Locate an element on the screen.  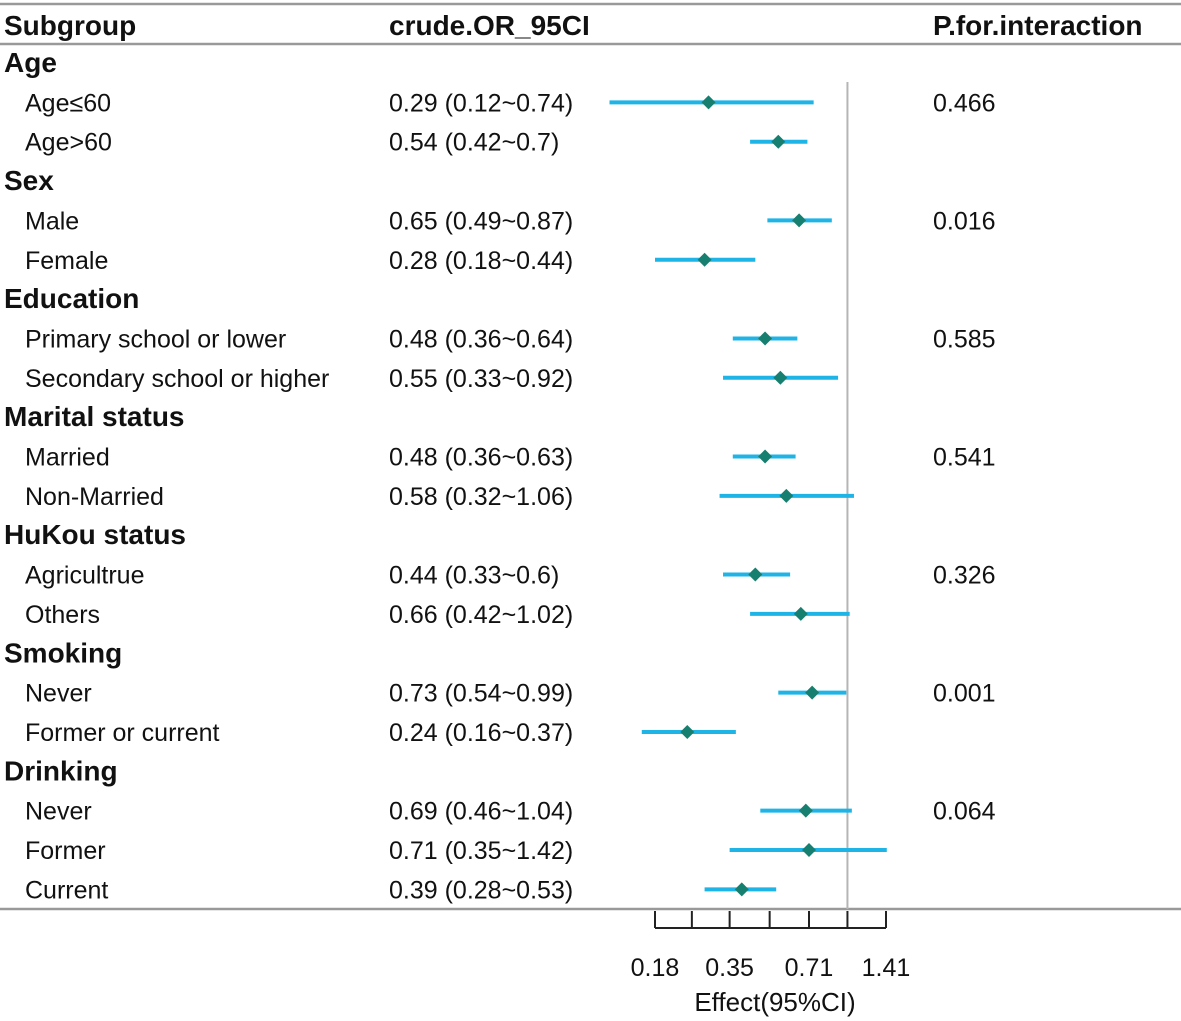
or-ci-text: 0.71 (0.35~1.42) is located at coordinates (481, 851).